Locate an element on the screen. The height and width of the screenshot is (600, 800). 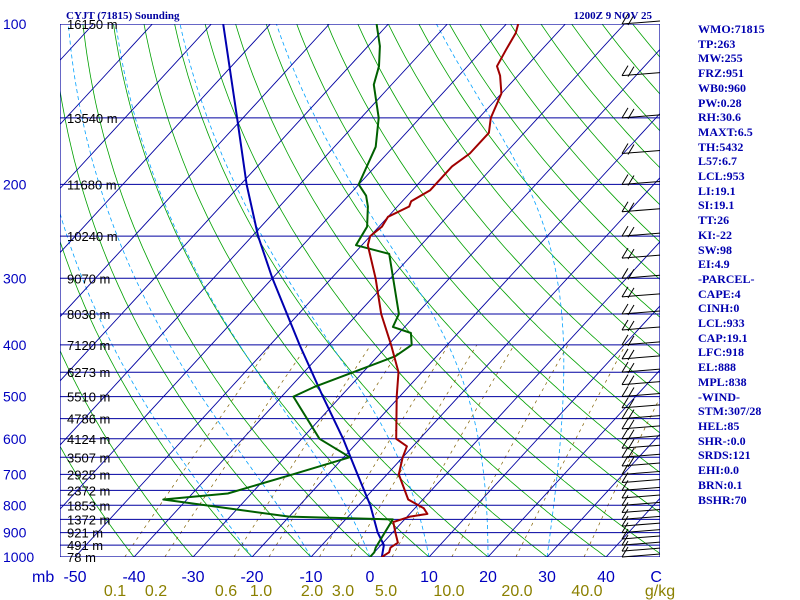
stability-index-item: SW:98 is located at coordinates (715, 249).